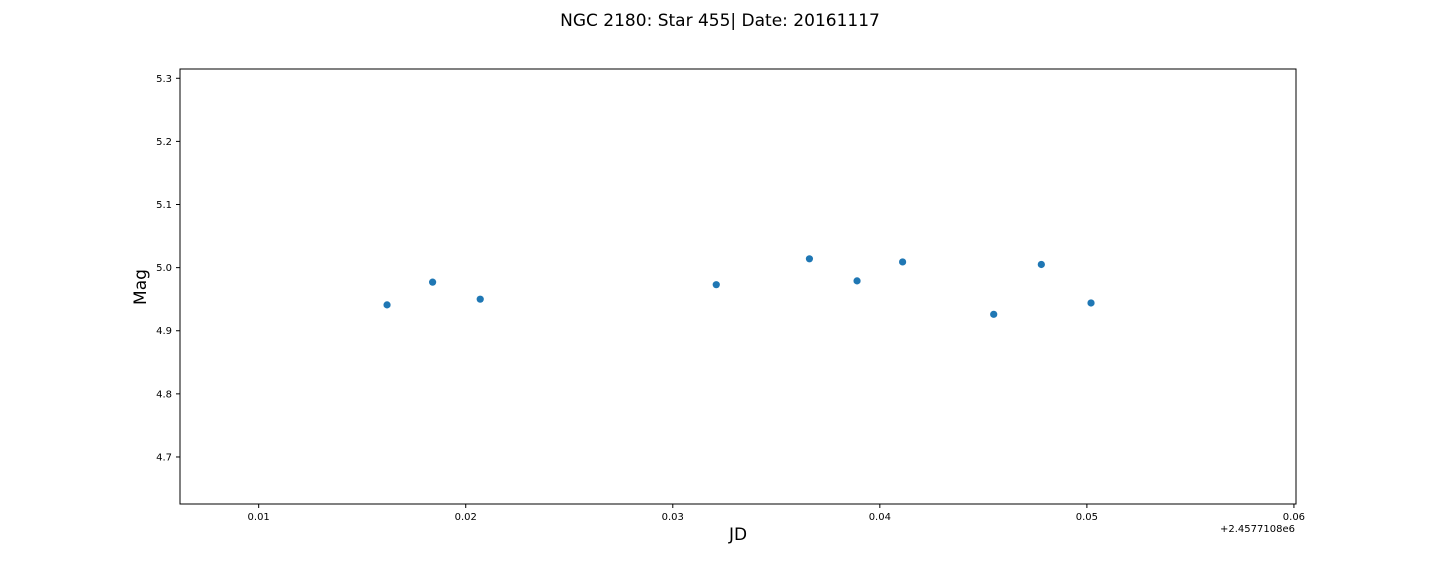 This screenshot has width=1440, height=576. What do you see at coordinates (164, 268) in the screenshot?
I see `y-tick-label: 5.0` at bounding box center [164, 268].